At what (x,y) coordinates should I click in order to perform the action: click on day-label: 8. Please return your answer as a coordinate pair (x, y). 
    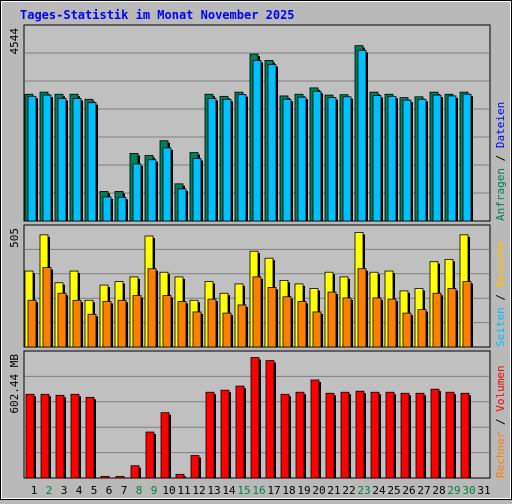
    Looking at the image, I should click on (139, 490).